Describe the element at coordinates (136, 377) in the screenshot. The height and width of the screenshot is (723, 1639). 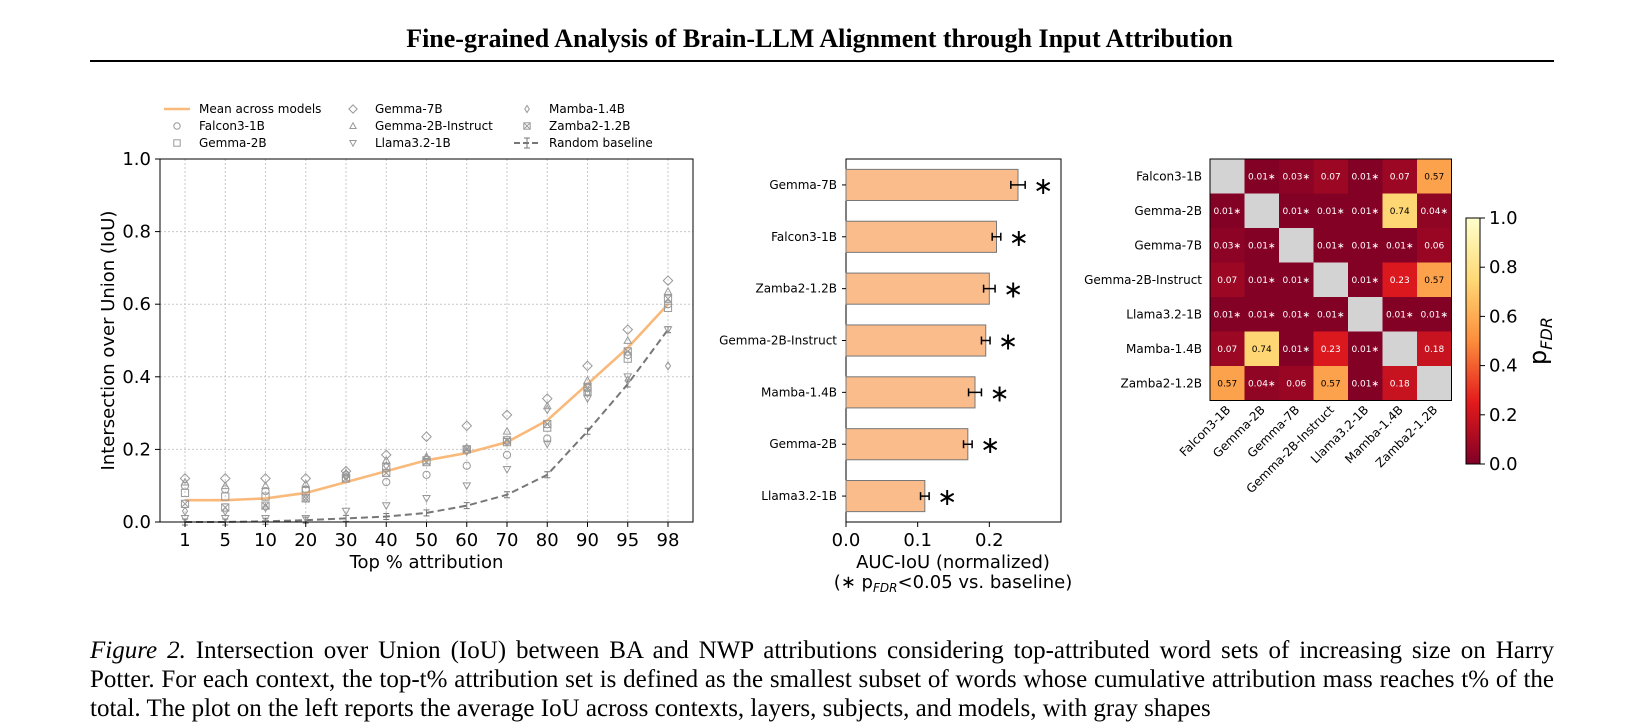
I see `y-tick-label: 0.4` at that location.